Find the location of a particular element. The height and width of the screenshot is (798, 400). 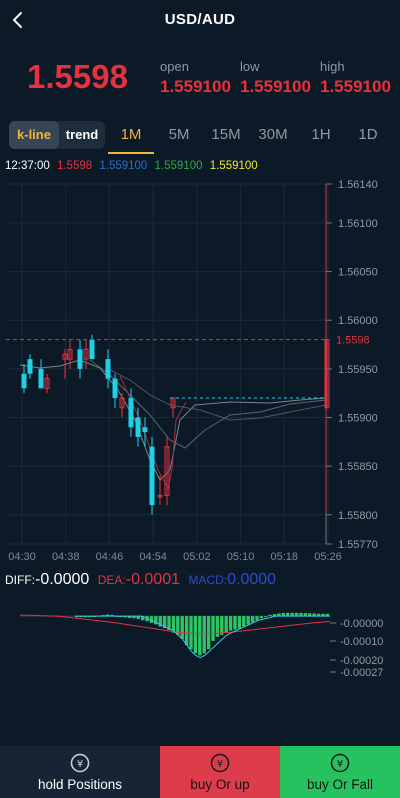

buy-up-button: ¥ buy Or up is located at coordinates (220, 772).